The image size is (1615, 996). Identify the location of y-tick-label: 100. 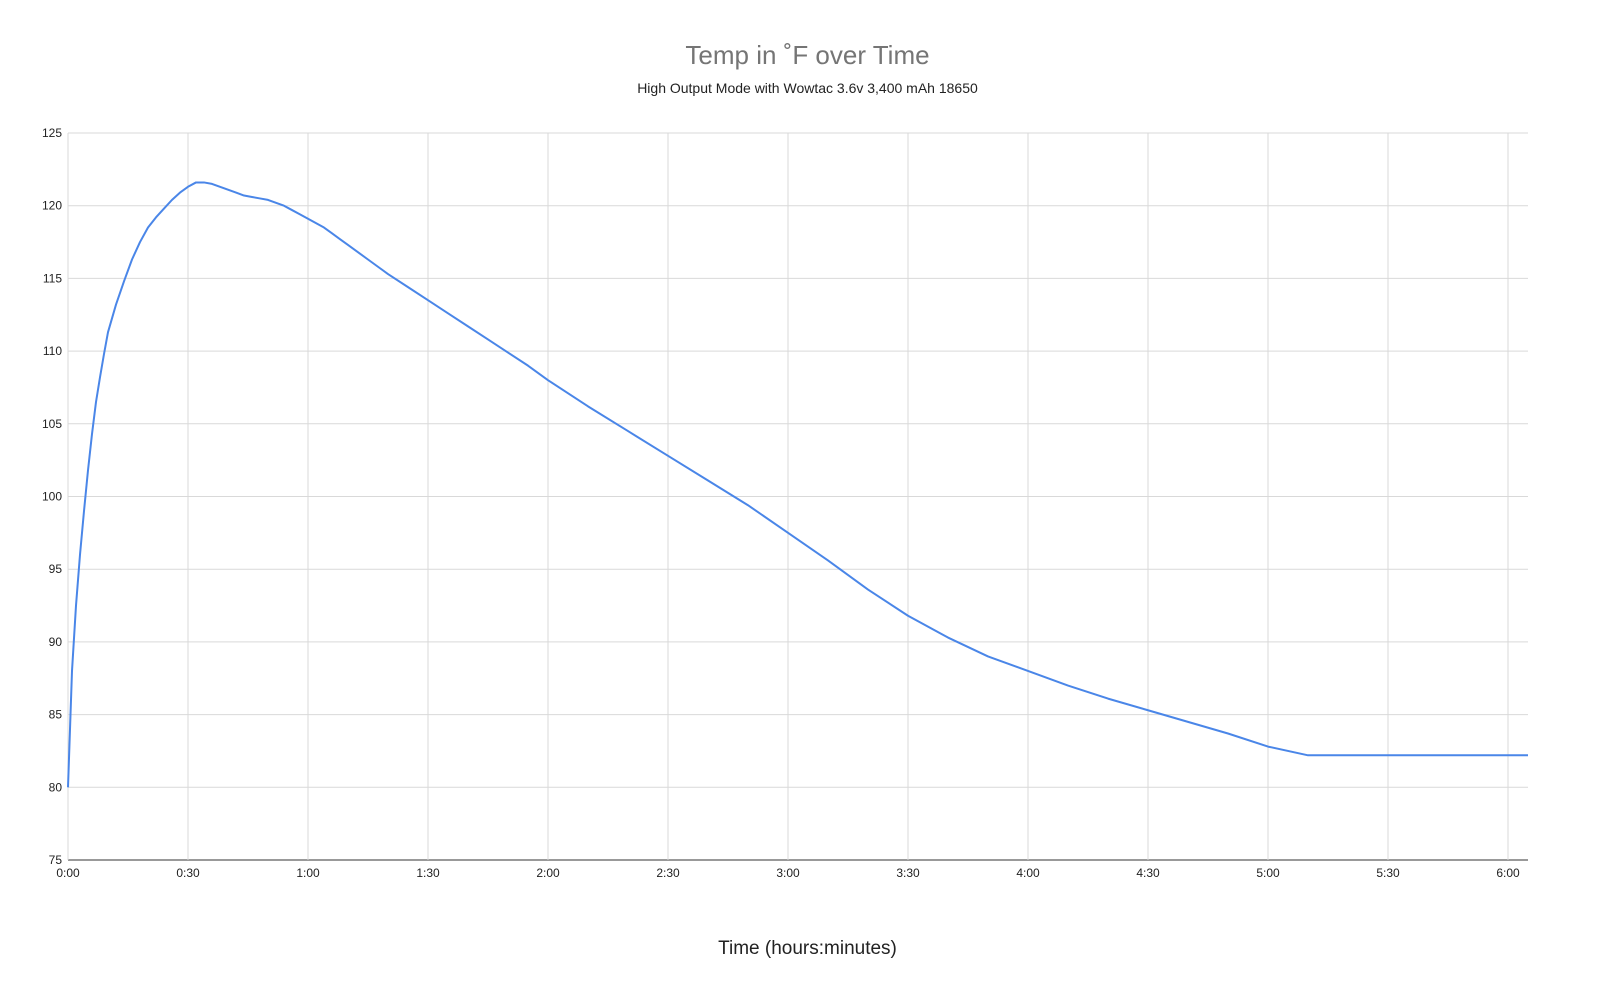
(52, 497).